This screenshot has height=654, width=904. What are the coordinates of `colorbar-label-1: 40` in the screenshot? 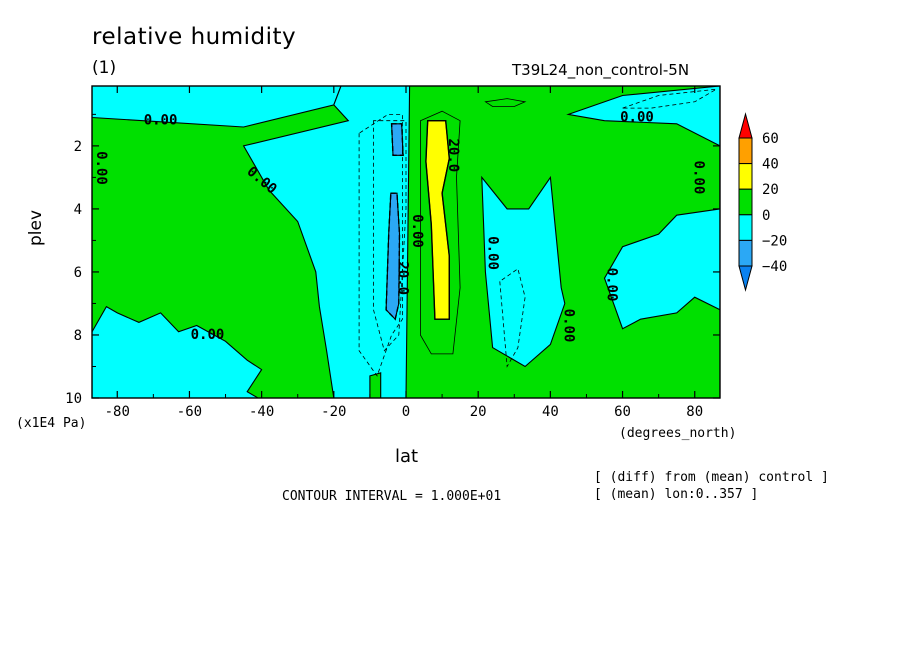 It's located at (770, 165).